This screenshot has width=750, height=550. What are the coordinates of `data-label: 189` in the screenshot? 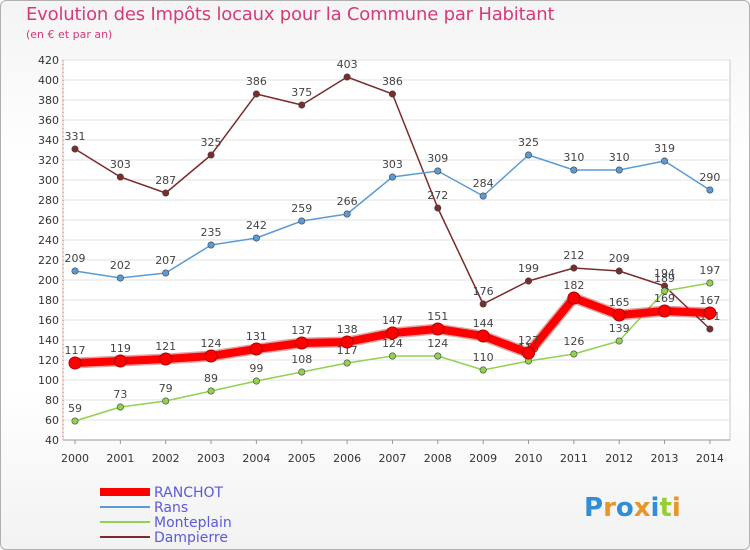 It's located at (664, 278).